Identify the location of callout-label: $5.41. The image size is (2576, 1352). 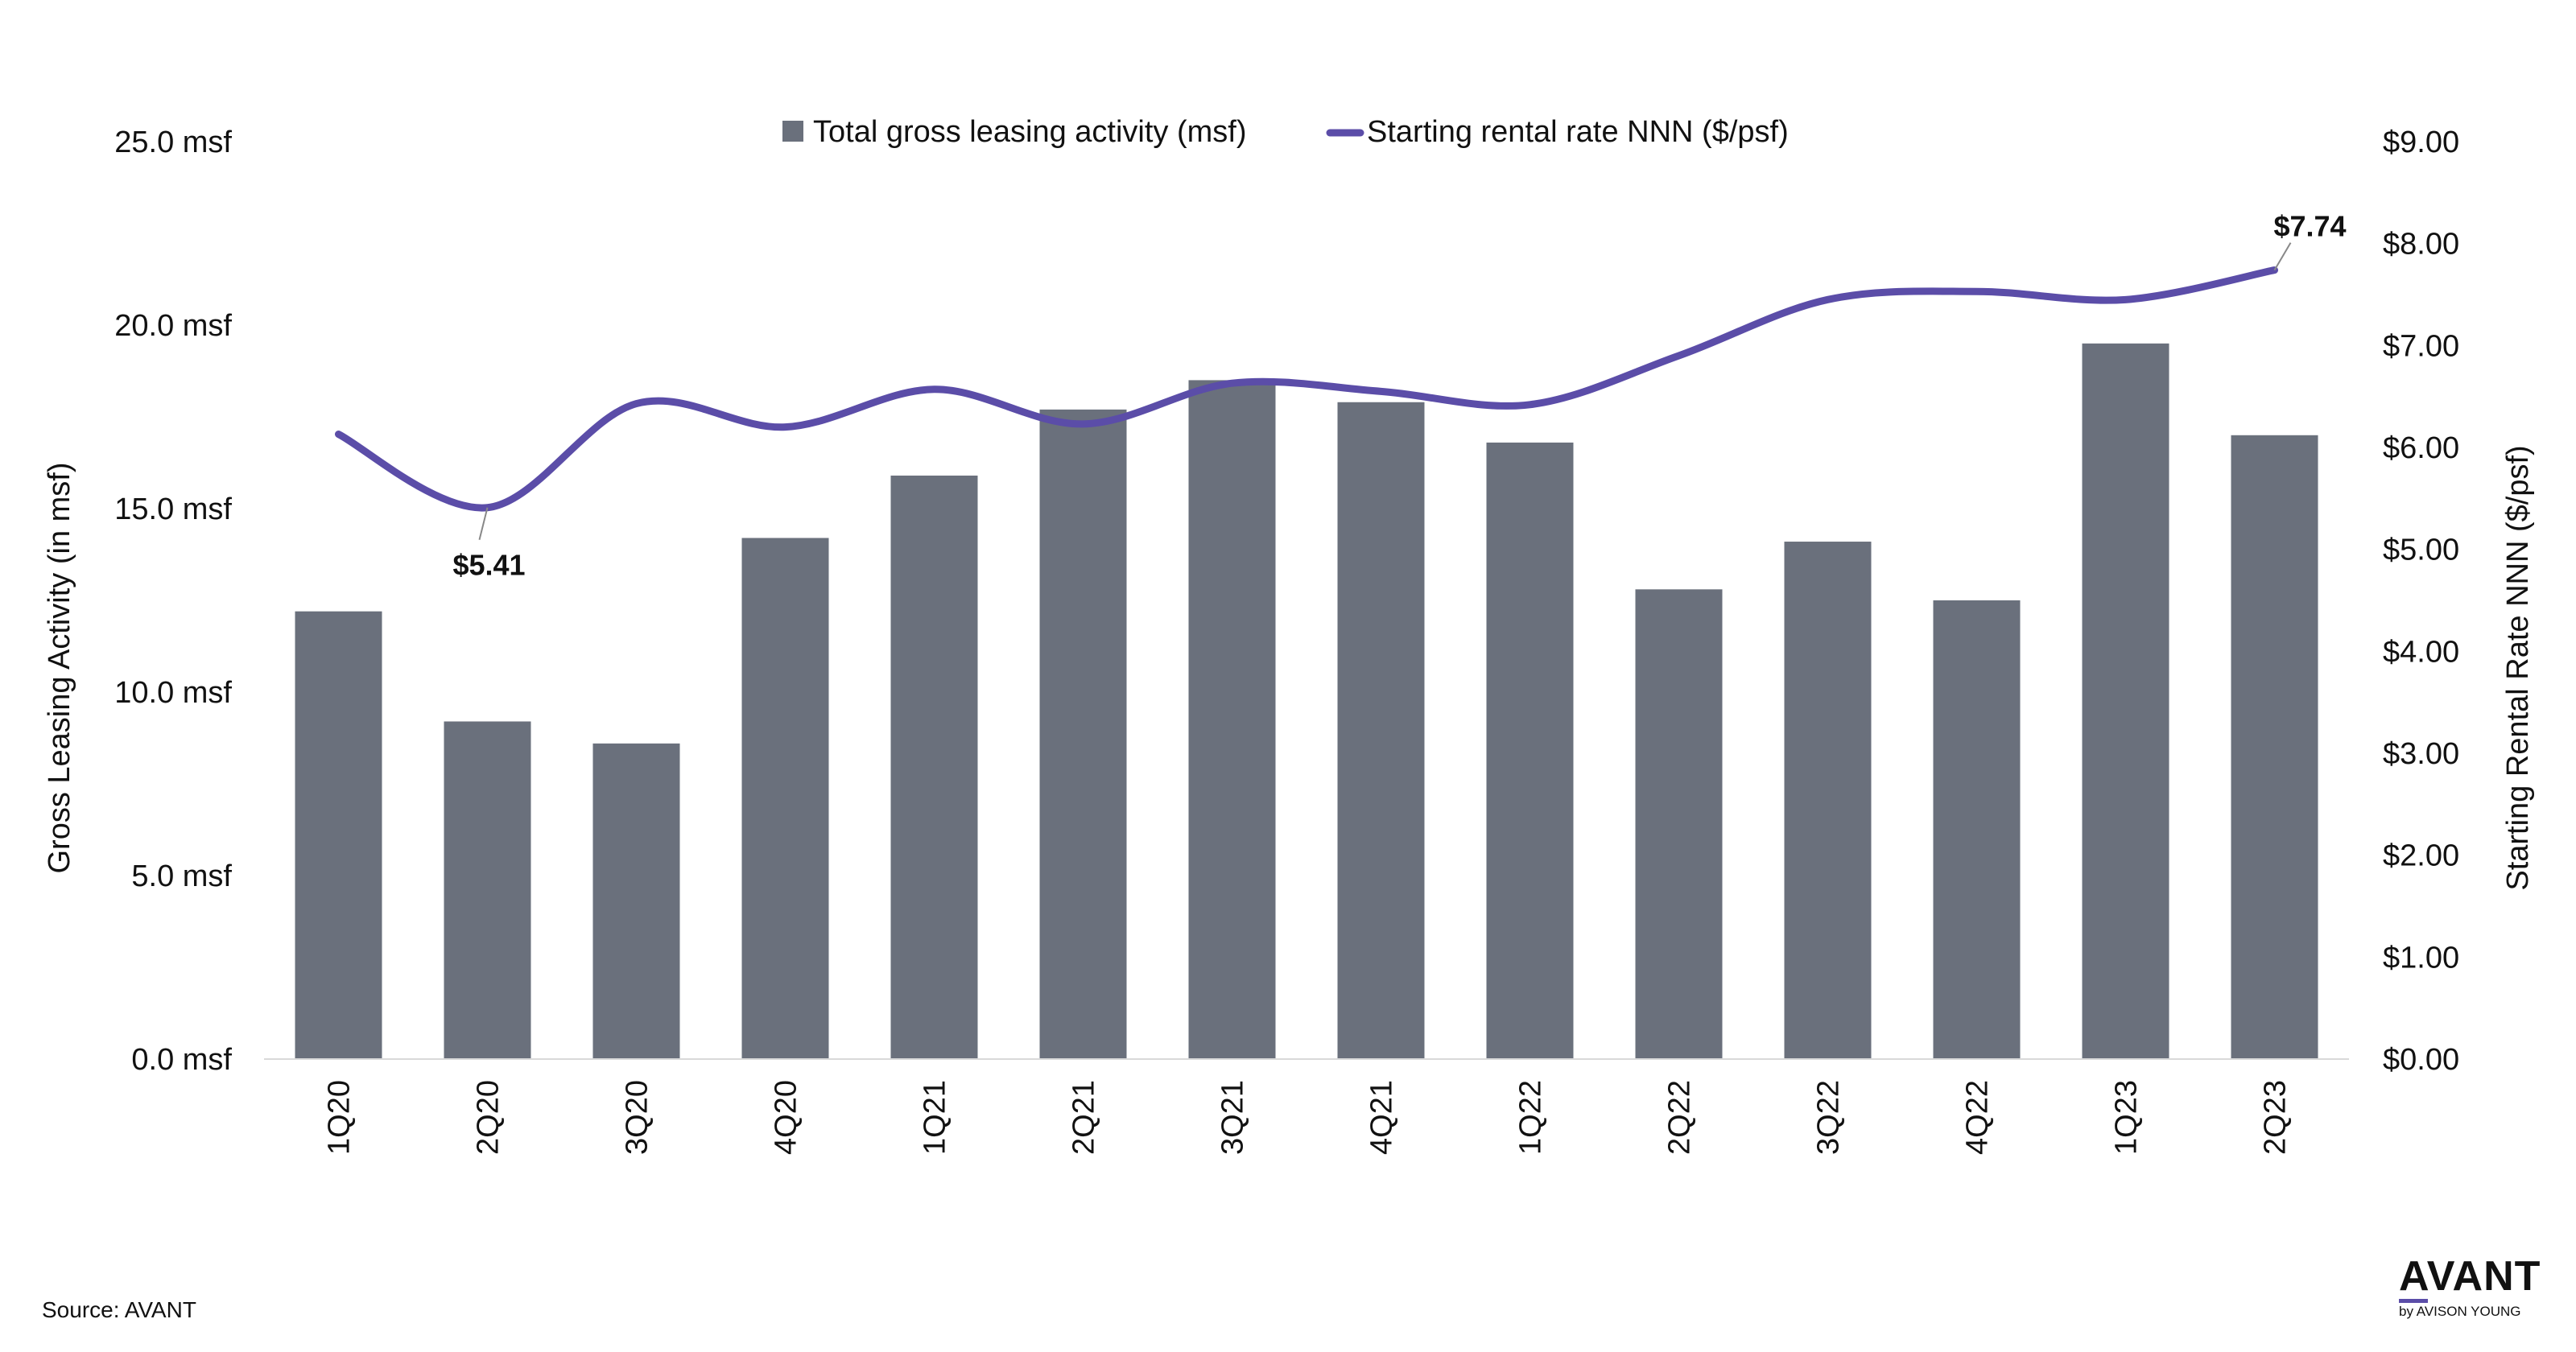
(488, 565).